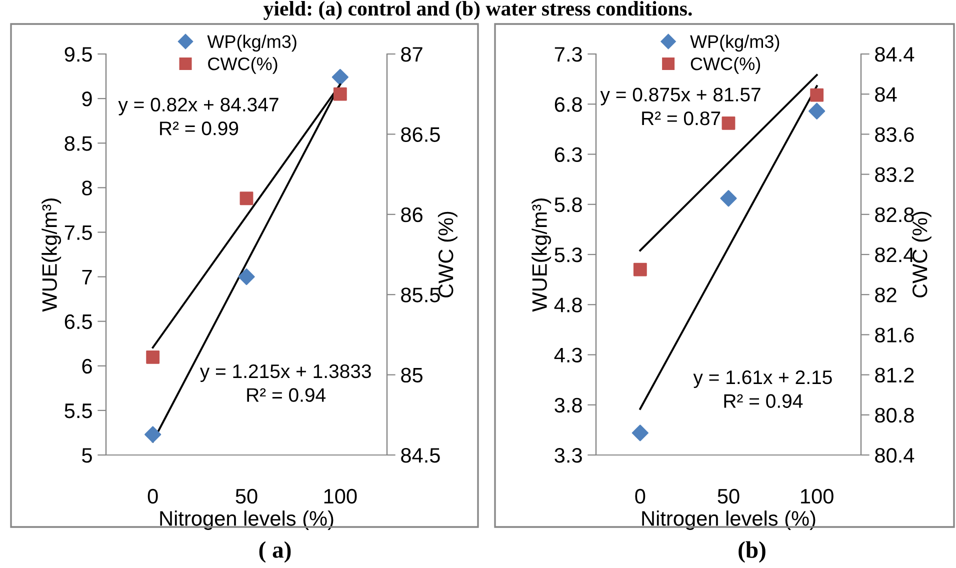  I want to click on y-tick-label: 5.3, so click(568, 255).